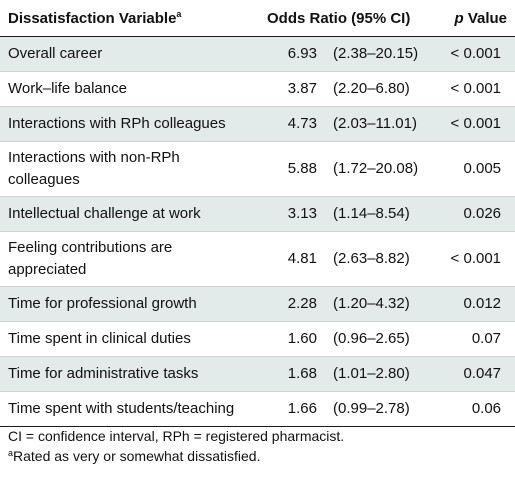 This screenshot has width=515, height=479. I want to click on cell-odds-ratio: 3.87, so click(287, 89).